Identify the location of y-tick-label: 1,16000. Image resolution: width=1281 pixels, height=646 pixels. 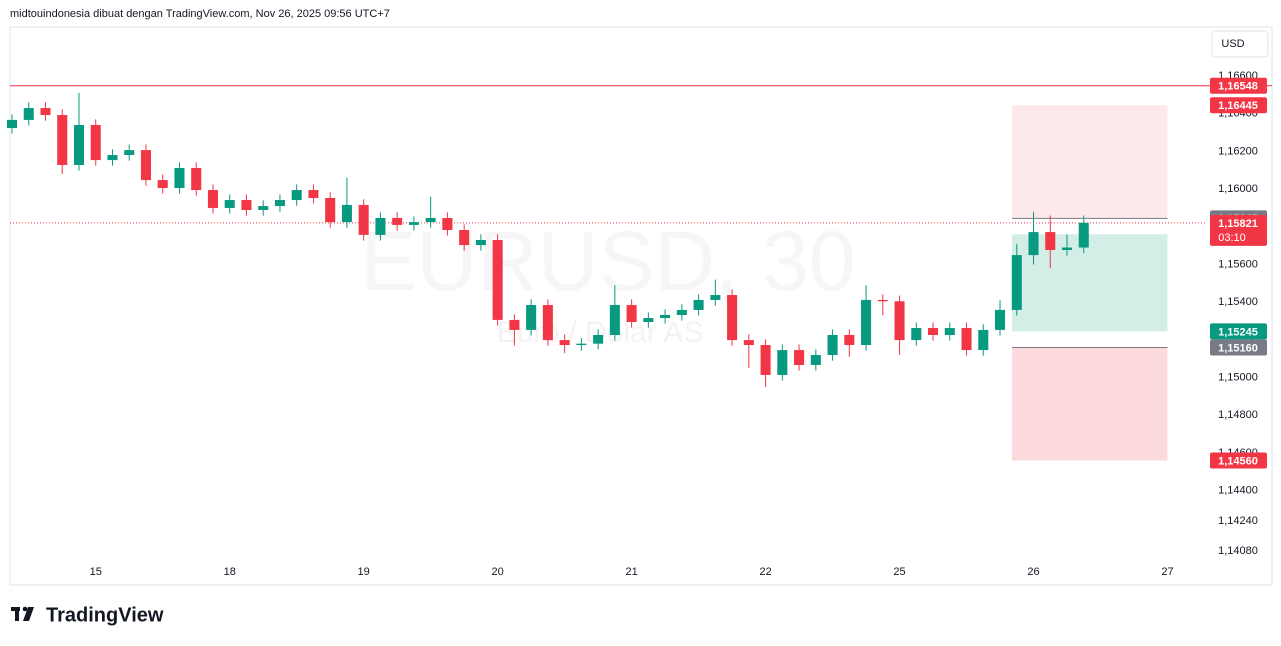
(1238, 189).